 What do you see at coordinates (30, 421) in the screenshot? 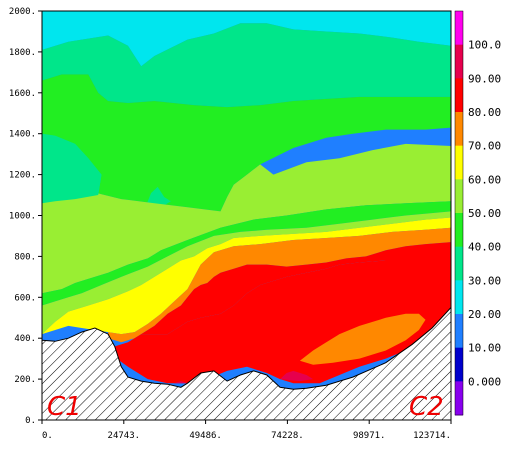
I see `y-tick-label: 0.` at bounding box center [30, 421].